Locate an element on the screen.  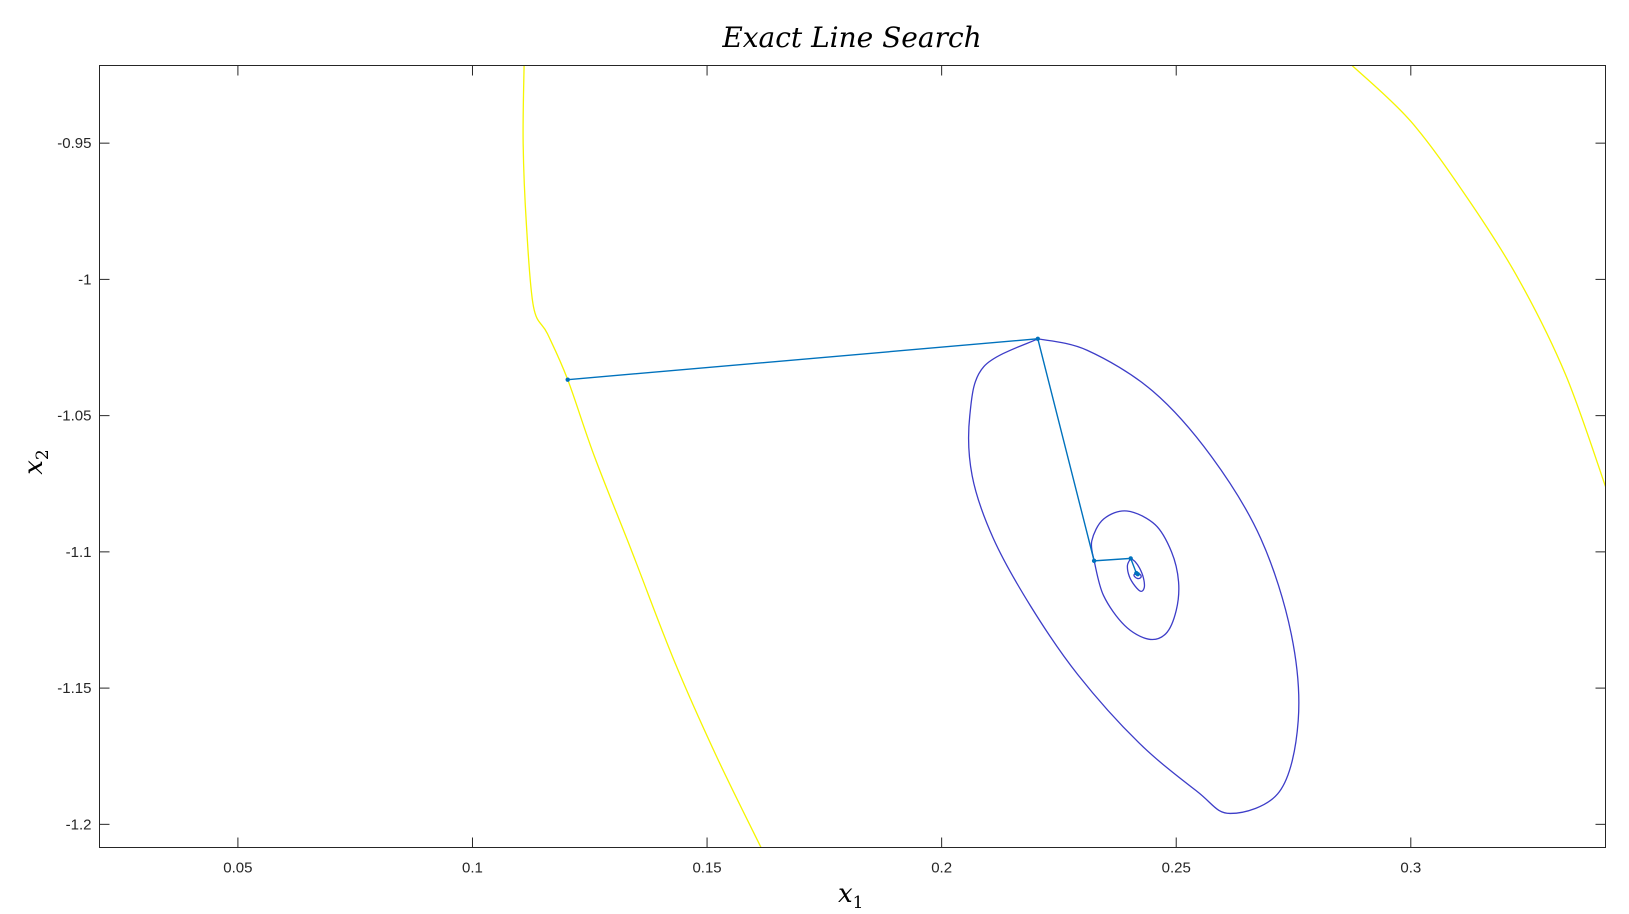
x-axis-label-sub: 1 is located at coordinates (858, 903).